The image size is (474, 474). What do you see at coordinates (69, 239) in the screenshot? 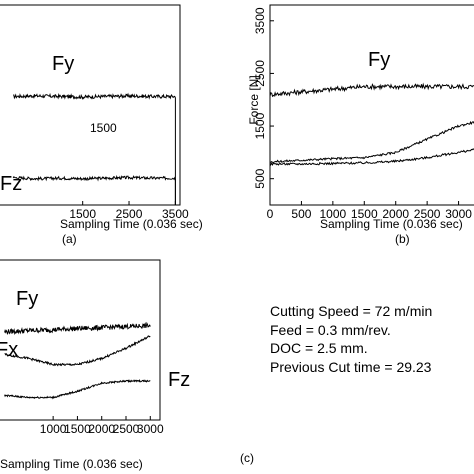
I see `panel-label: (a)` at bounding box center [69, 239].